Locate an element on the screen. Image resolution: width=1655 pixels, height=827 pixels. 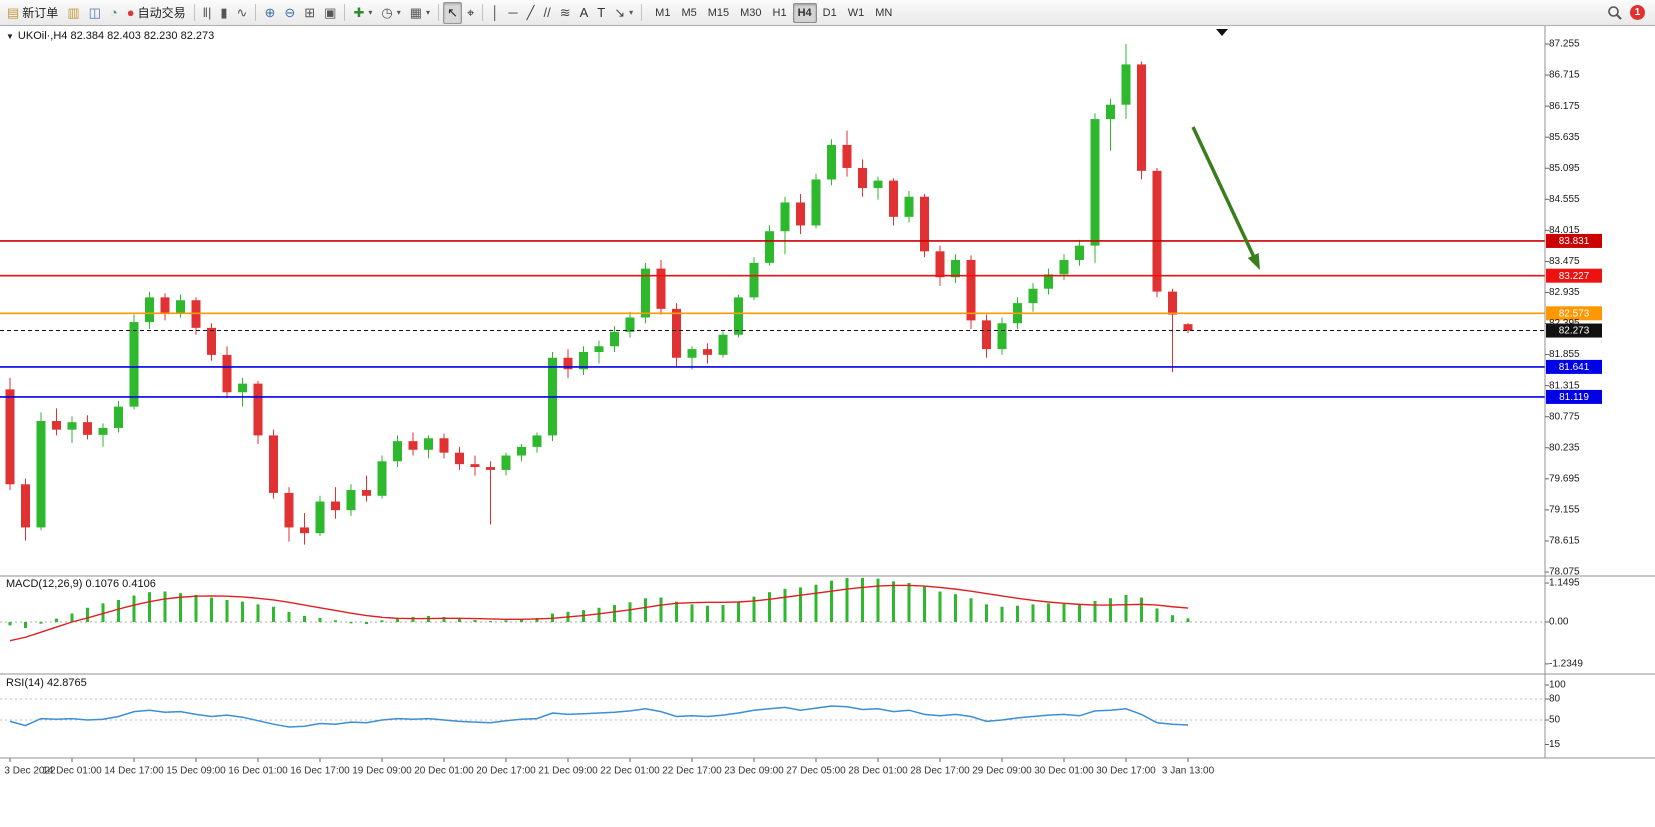
fibonacci-icon: ≋ is located at coordinates (565, 13).